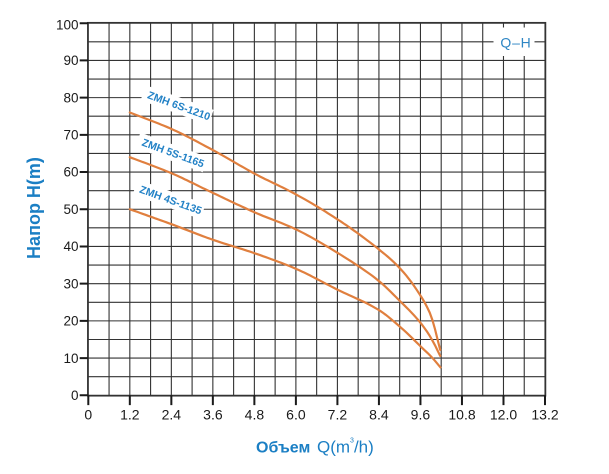  What do you see at coordinates (70, 135) in the screenshot?
I see `svg-text: 70` at bounding box center [70, 135].